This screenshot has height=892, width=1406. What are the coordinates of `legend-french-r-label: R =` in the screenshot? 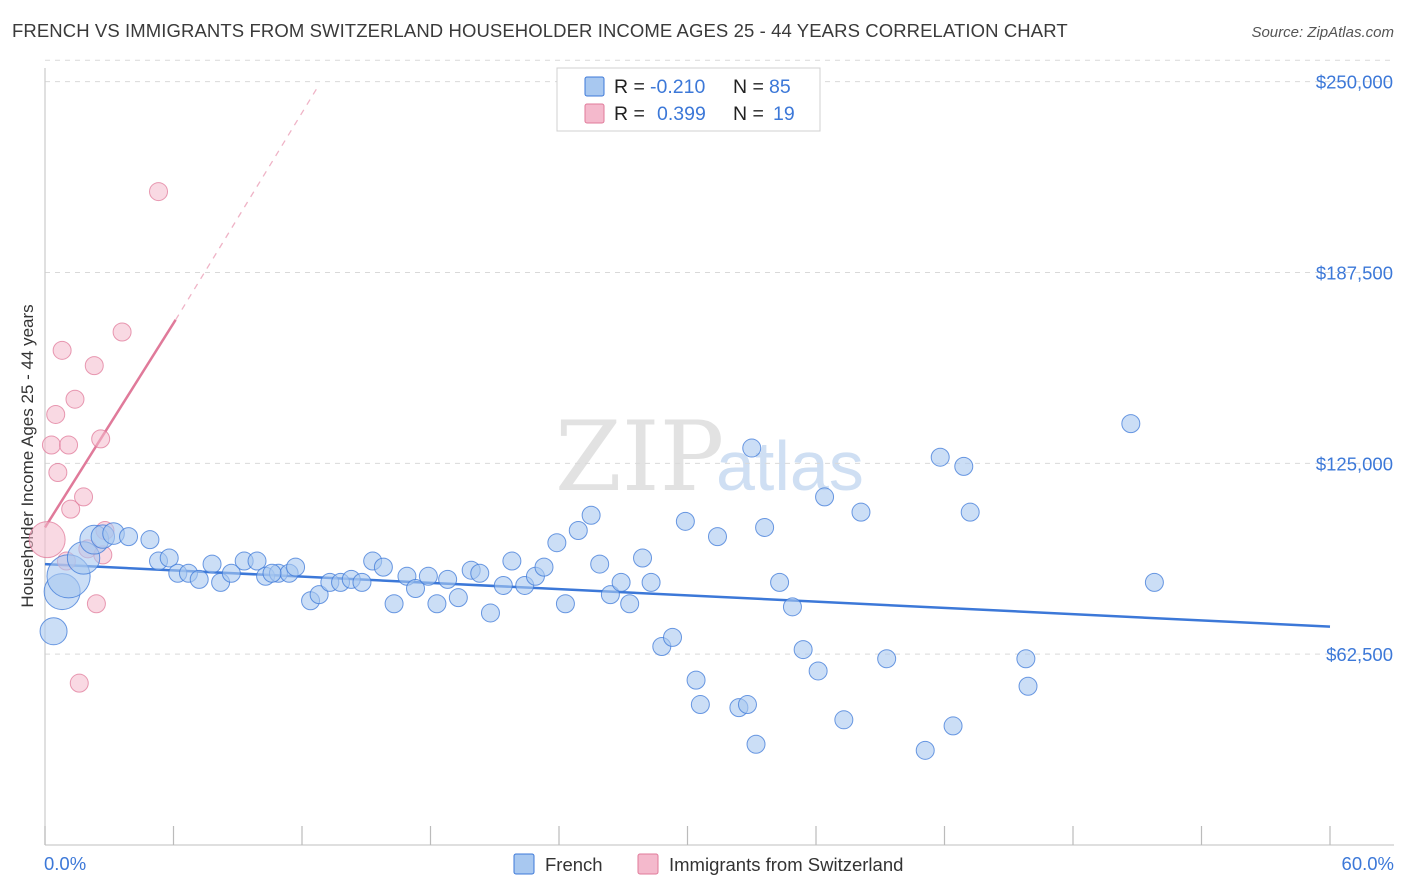 It's located at (629, 87).